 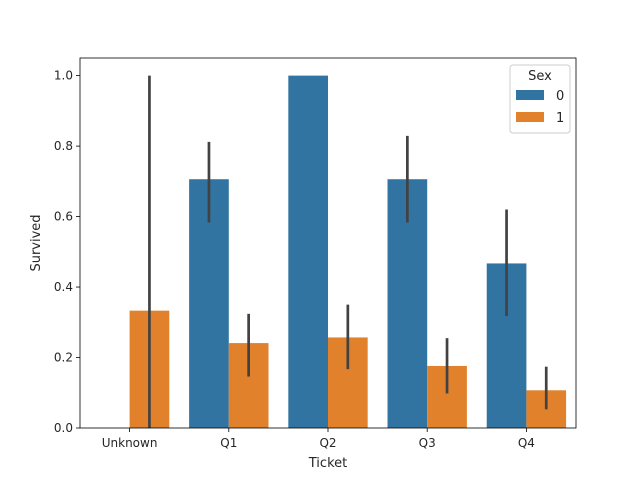 What do you see at coordinates (308, 251) in the screenshot?
I see `bar-series-0-q2` at bounding box center [308, 251].